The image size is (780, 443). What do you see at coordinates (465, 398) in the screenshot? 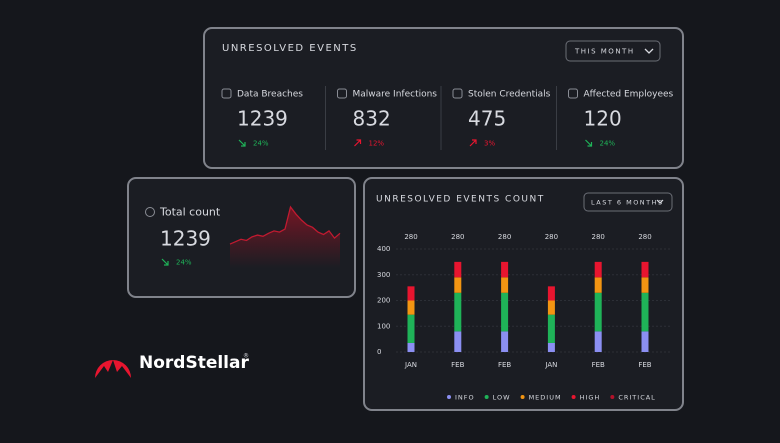
I see `legend-label: INFO` at bounding box center [465, 398].